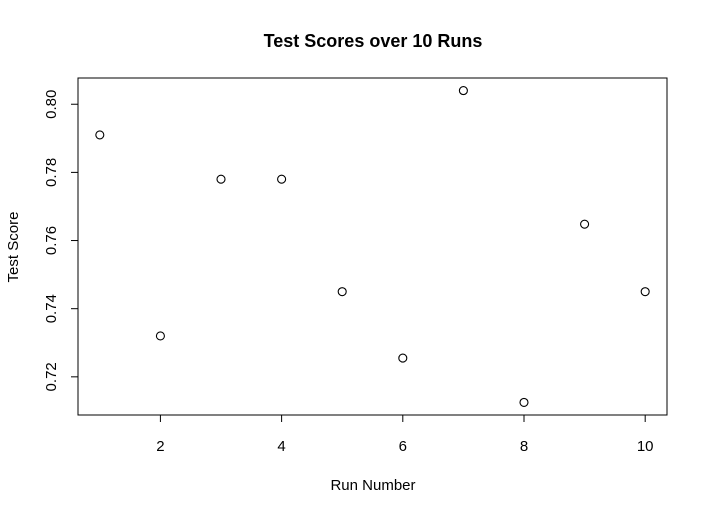 This screenshot has height=514, width=708. What do you see at coordinates (524, 446) in the screenshot?
I see `x-tick-label: 8` at bounding box center [524, 446].